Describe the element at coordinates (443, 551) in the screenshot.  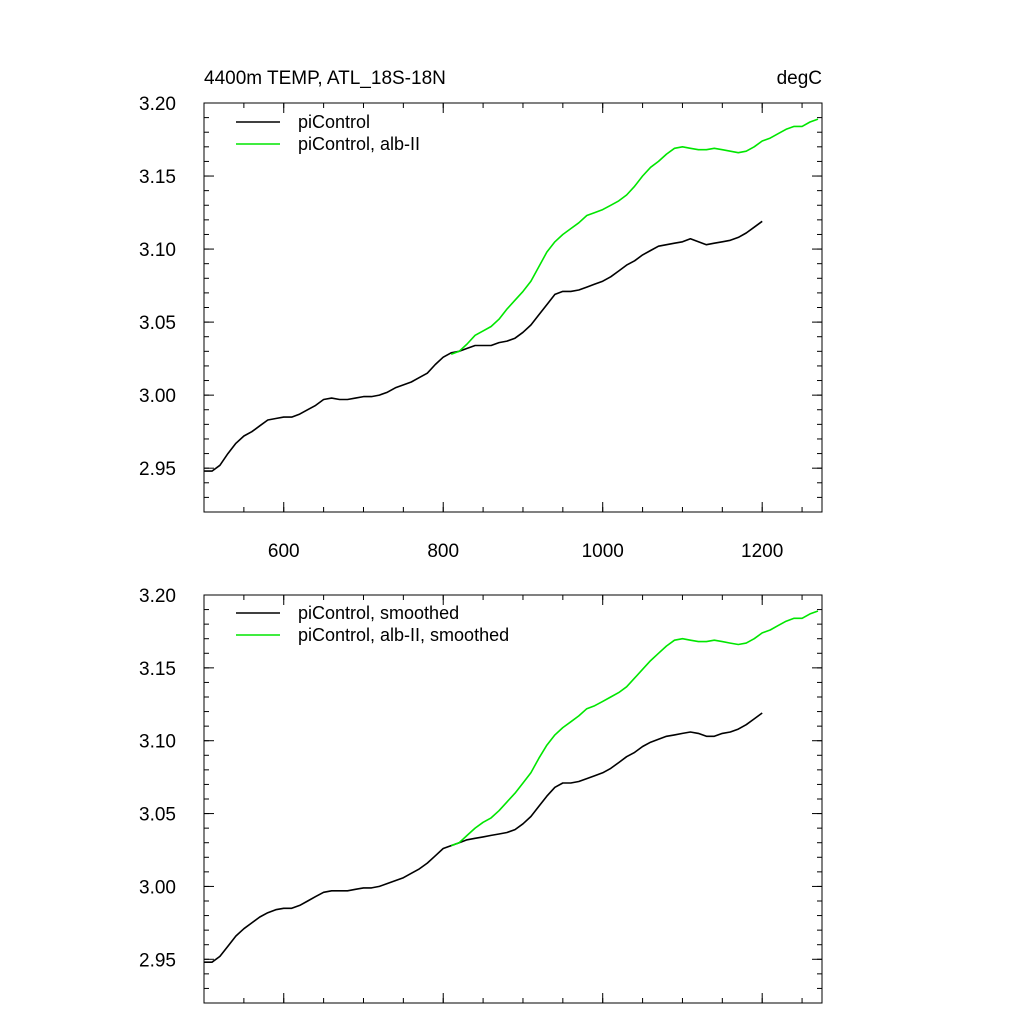
I see `x-tick-label: 800` at that location.